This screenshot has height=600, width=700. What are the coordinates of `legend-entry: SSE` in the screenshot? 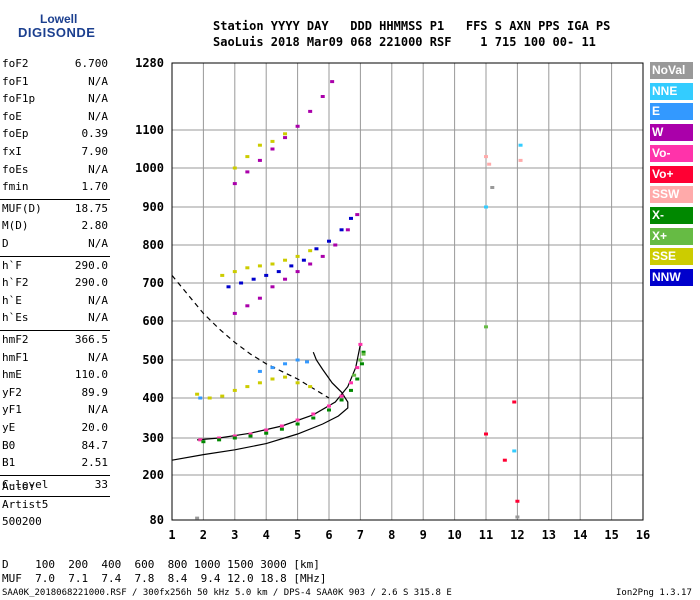 It's located at (671, 257).